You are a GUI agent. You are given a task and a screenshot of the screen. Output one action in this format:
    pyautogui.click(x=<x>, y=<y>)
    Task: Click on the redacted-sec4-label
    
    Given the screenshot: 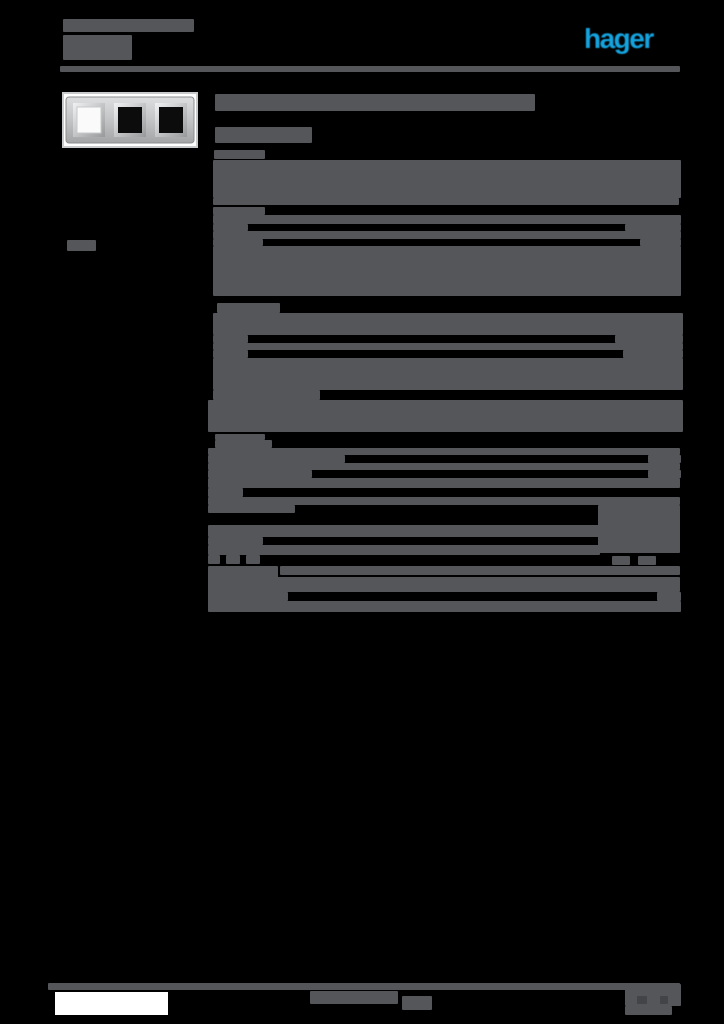 What is the action you would take?
    pyautogui.click(x=240, y=437)
    